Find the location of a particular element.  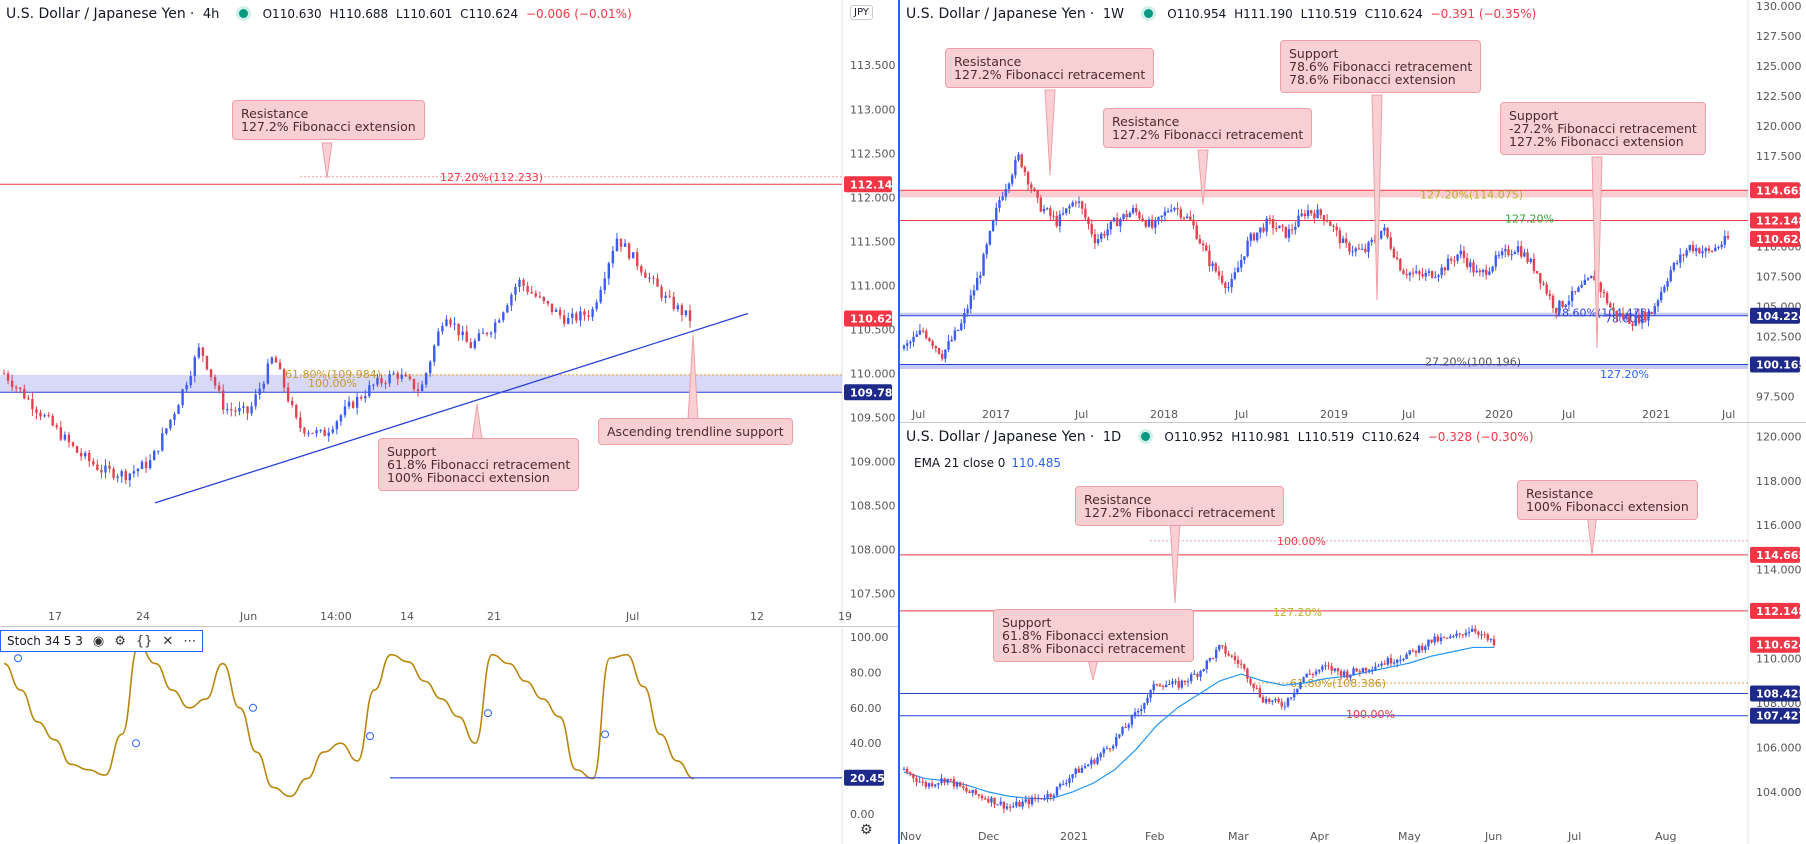

stoch-legend: Stoch 34 5 3 ◉ ⚙ {} ✕ ⋯ is located at coordinates (102, 641).